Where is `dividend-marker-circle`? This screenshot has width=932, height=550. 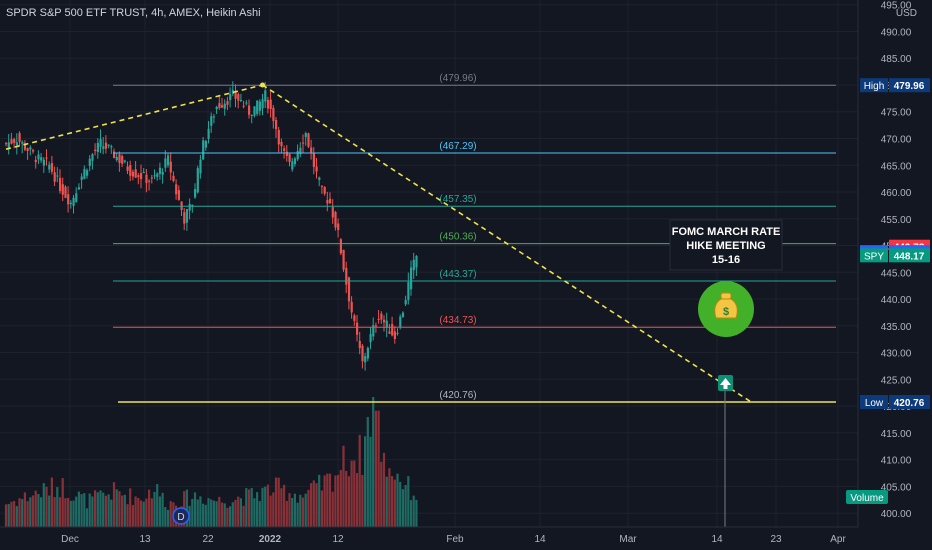 dividend-marker-circle is located at coordinates (181, 516).